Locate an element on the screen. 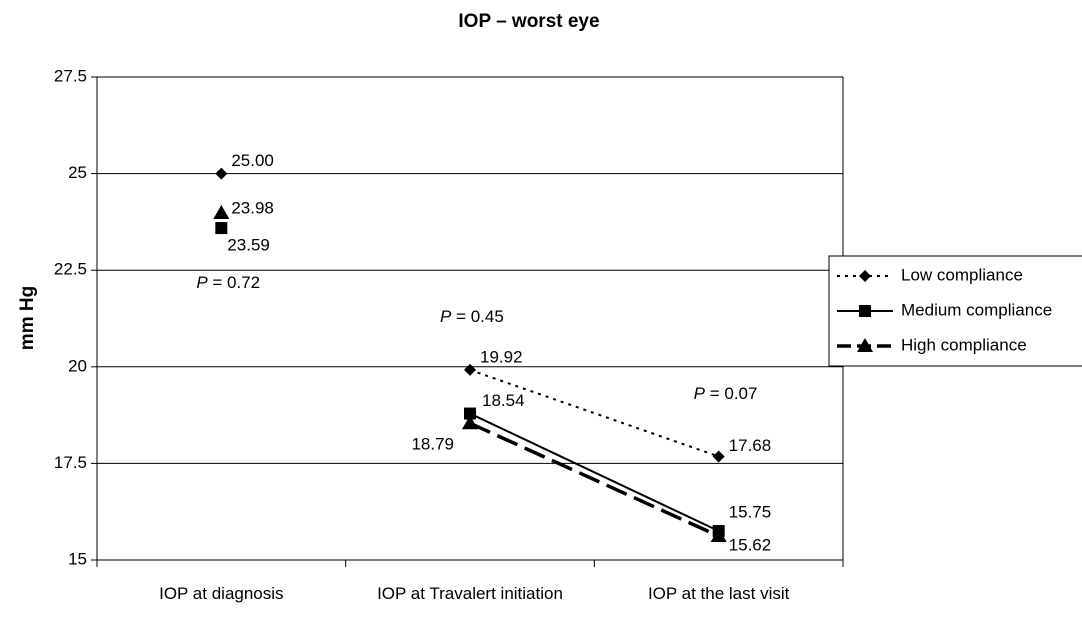  y-axis-label: mm Hg is located at coordinates (27, 318).